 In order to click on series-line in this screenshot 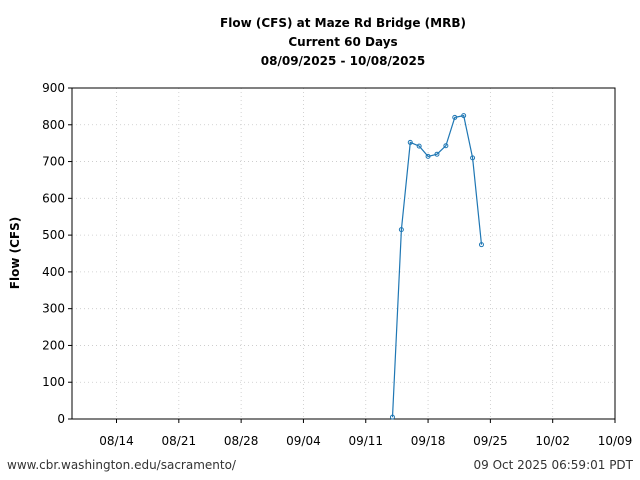, I will do `click(437, 266)`.